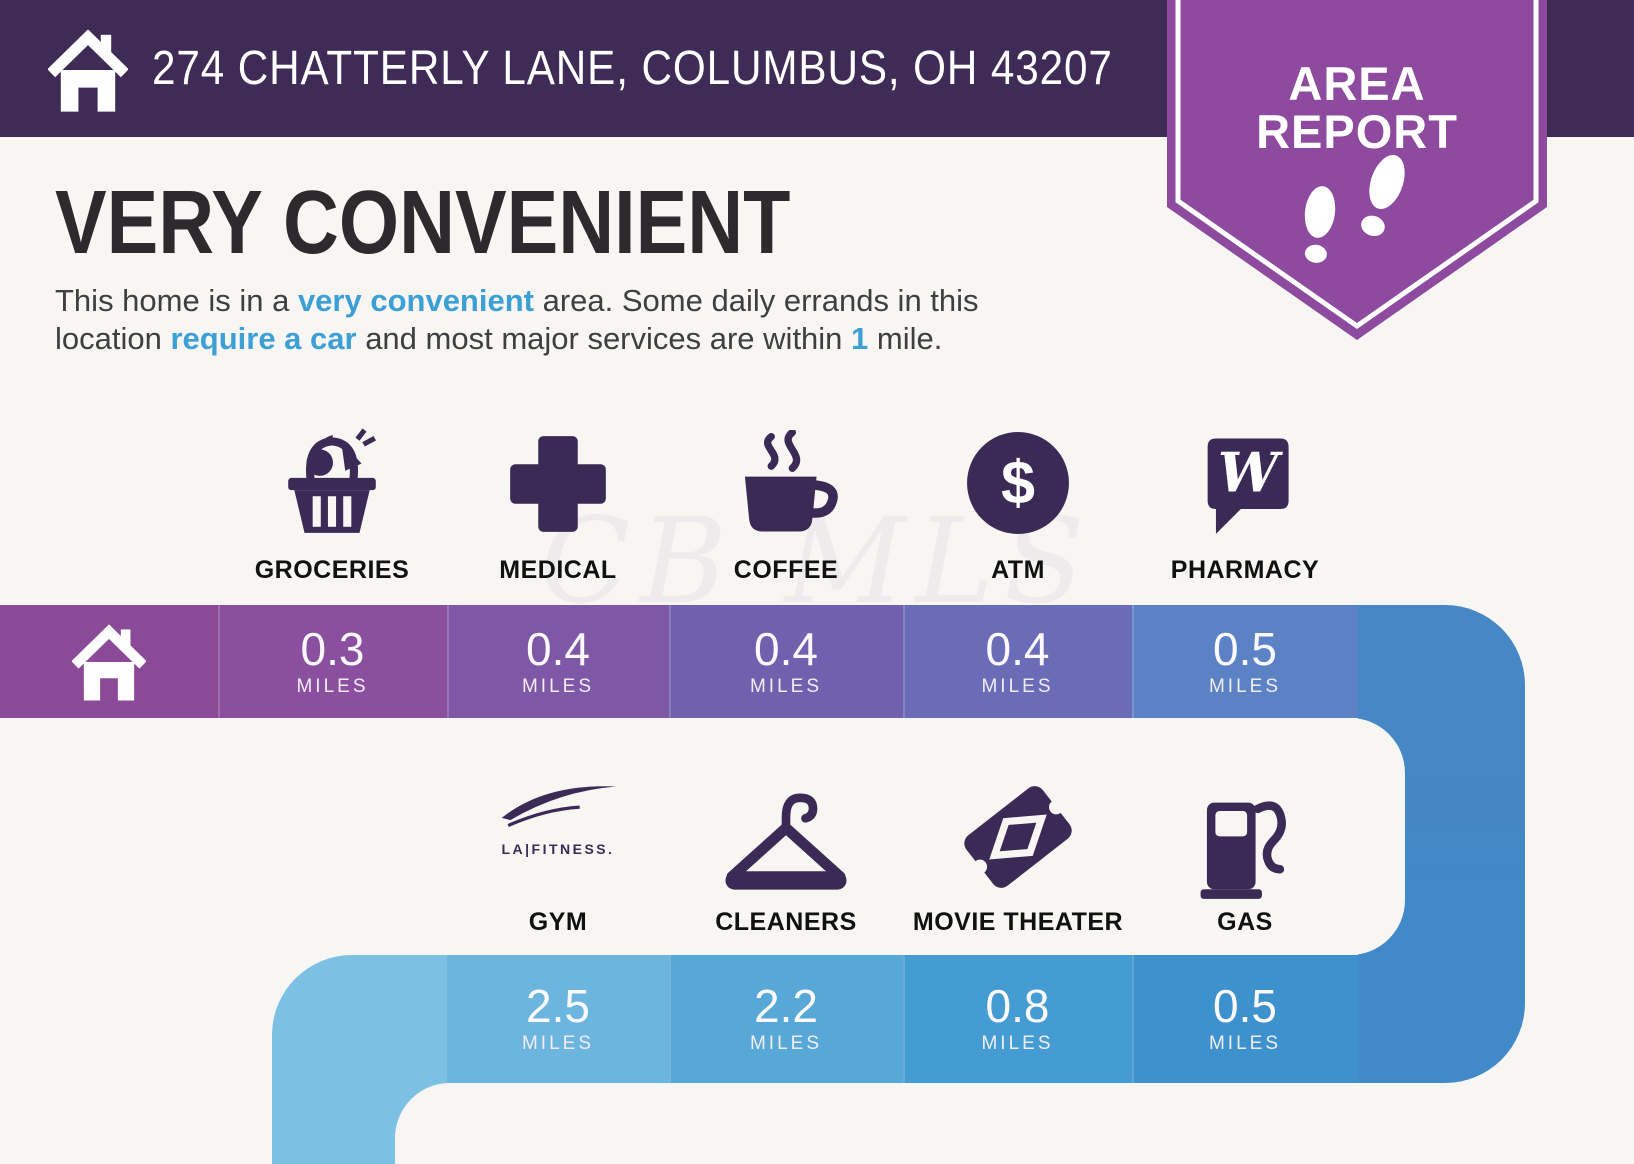 Image resolution: width=1634 pixels, height=1164 pixels. What do you see at coordinates (415, 300) in the screenshot?
I see `intro-highlight-very-convenient: very convenient` at bounding box center [415, 300].